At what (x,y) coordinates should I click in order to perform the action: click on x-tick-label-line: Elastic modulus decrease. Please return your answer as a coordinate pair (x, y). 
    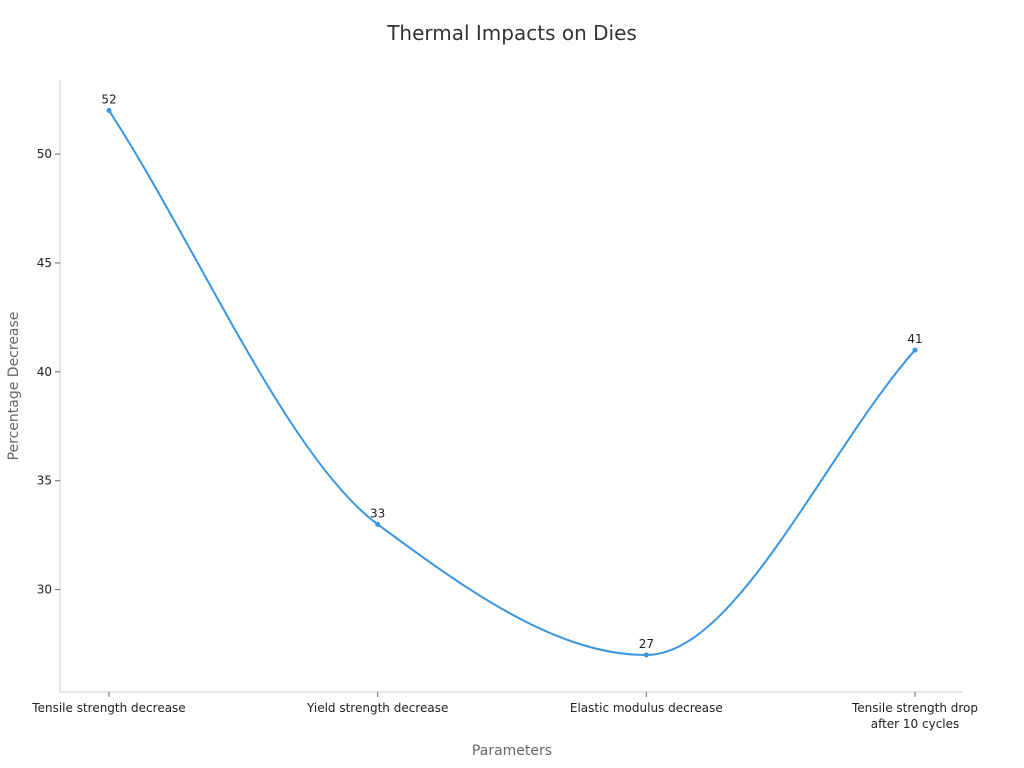
    Looking at the image, I should click on (646, 708).